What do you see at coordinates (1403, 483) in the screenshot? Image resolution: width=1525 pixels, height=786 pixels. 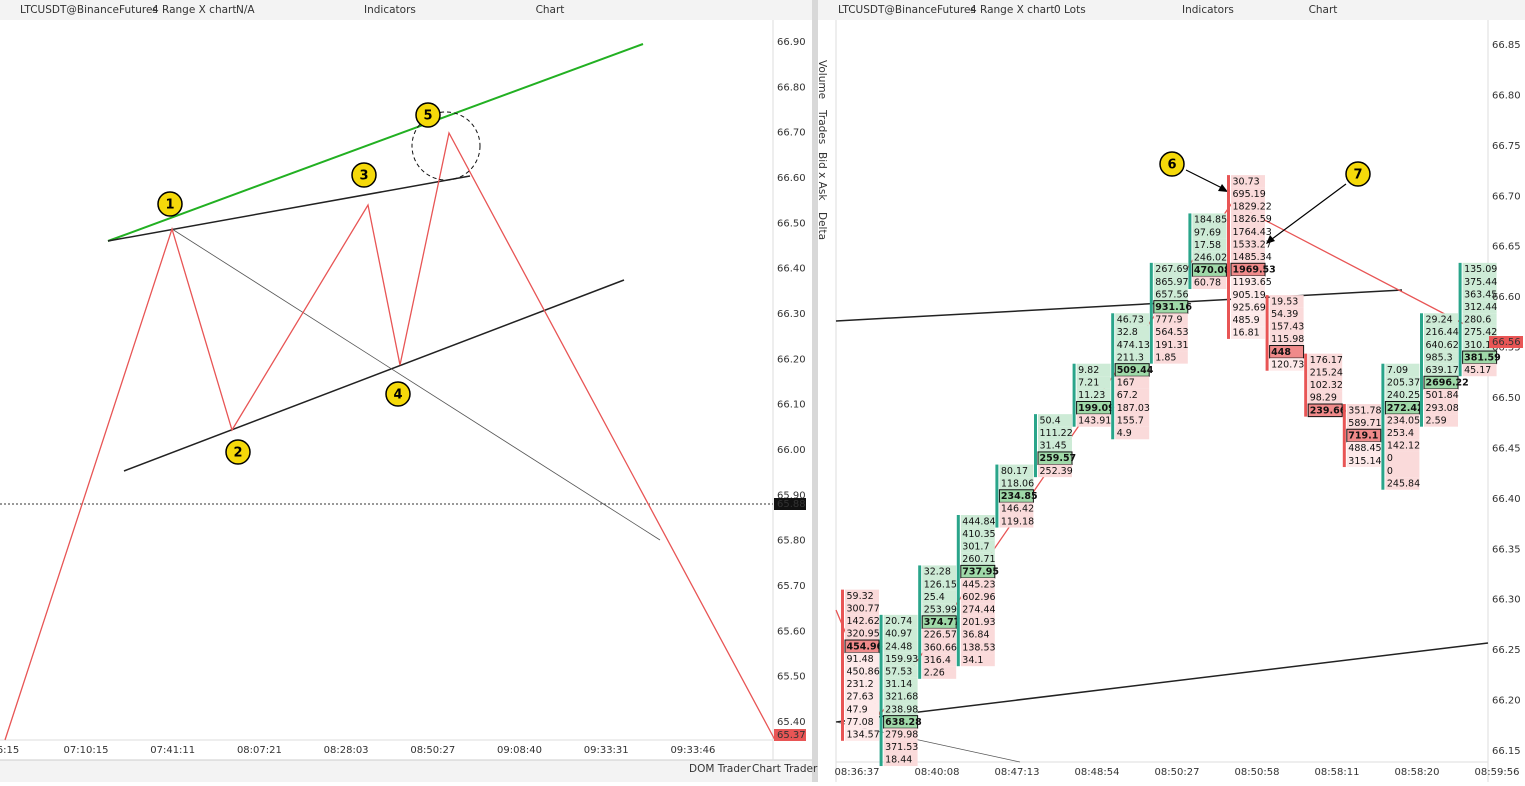 I see `cell-value: 245.84` at bounding box center [1403, 483].